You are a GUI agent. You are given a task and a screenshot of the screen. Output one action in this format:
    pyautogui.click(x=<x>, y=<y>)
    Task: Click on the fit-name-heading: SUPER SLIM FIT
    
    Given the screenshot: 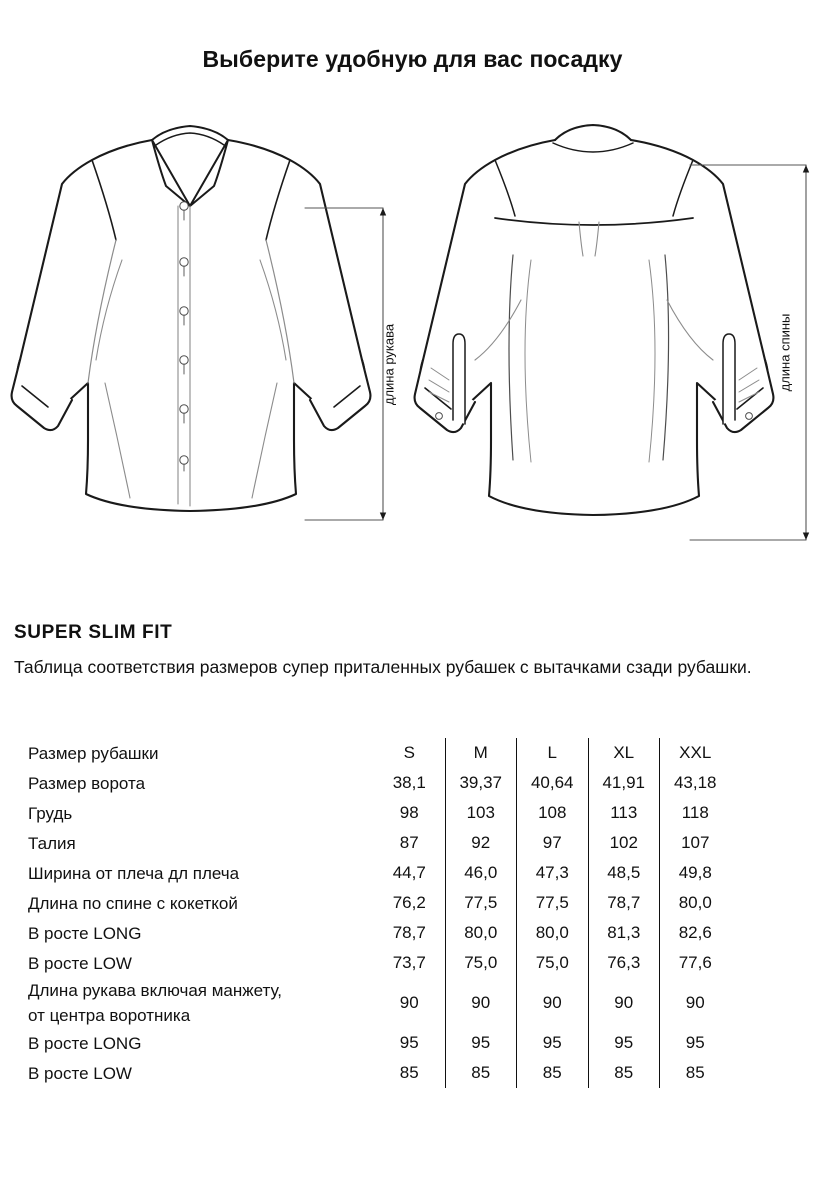 What is the action you would take?
    pyautogui.click(x=93, y=632)
    